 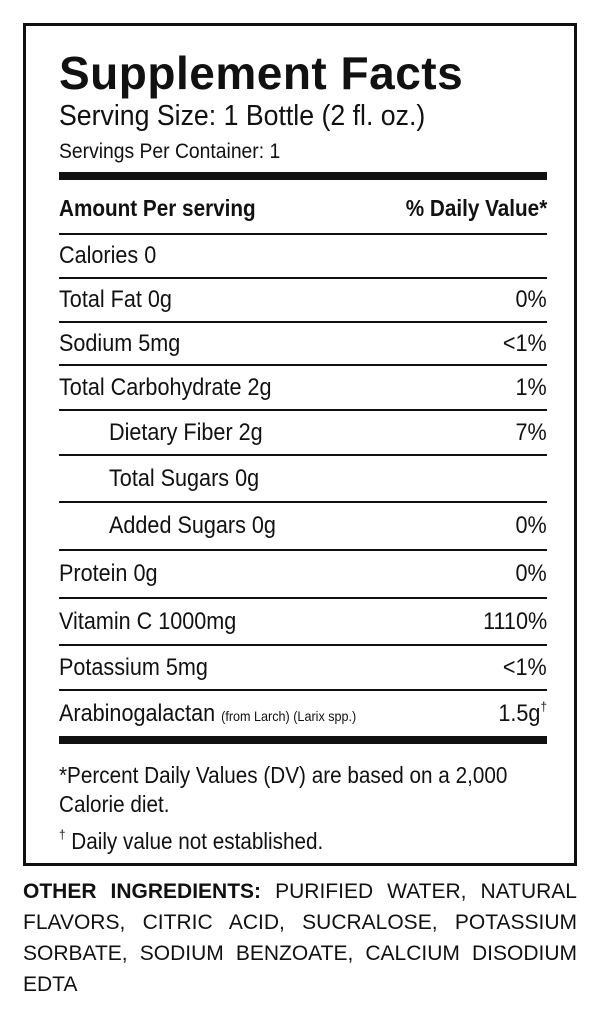 What do you see at coordinates (120, 343) in the screenshot?
I see `nutrient-label: Sodium 5mg` at bounding box center [120, 343].